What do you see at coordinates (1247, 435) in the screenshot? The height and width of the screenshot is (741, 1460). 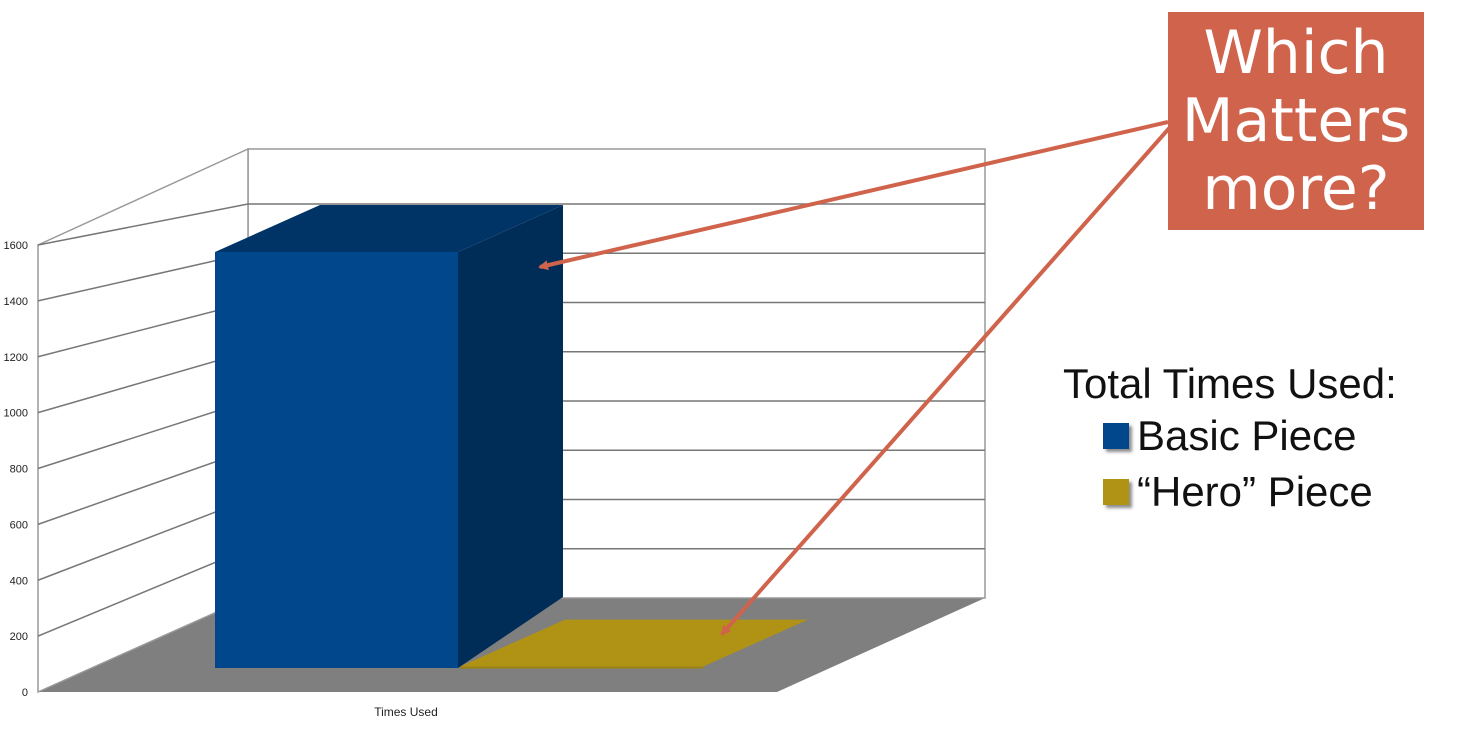 I see `legend-label-basic: Basic Piece` at bounding box center [1247, 435].